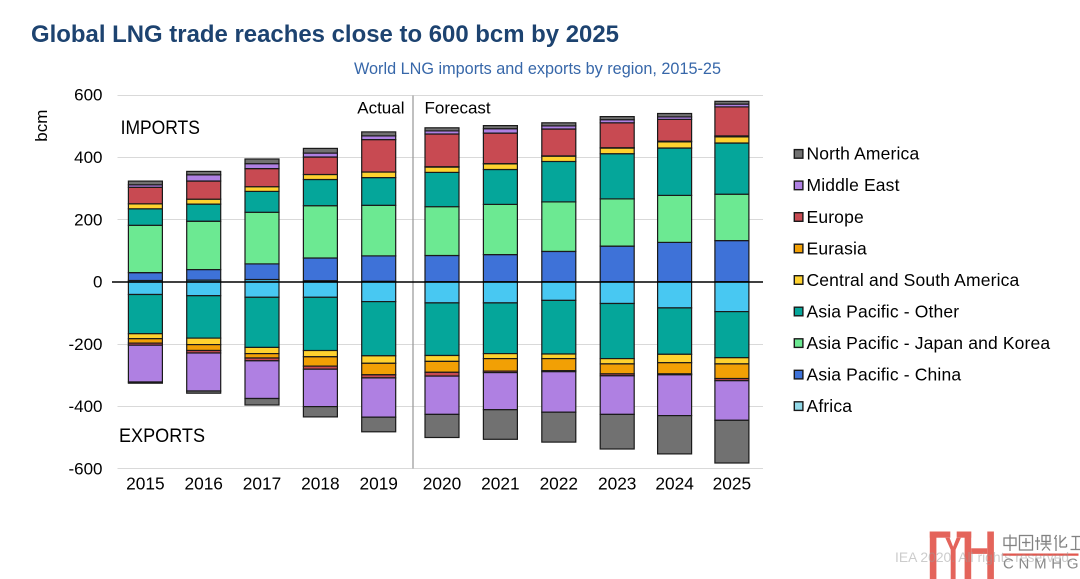  Describe the element at coordinates (984, 557) in the screenshot. I see `svg-text: IEA 2020. All rights reserved.` at that location.